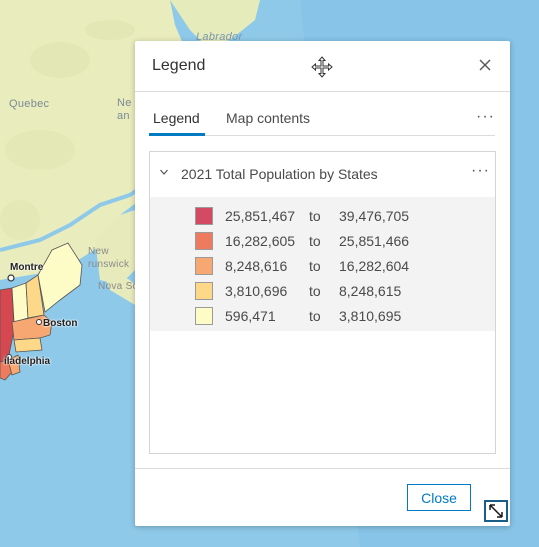  I want to click on class-max: 25,851,466, so click(374, 241).